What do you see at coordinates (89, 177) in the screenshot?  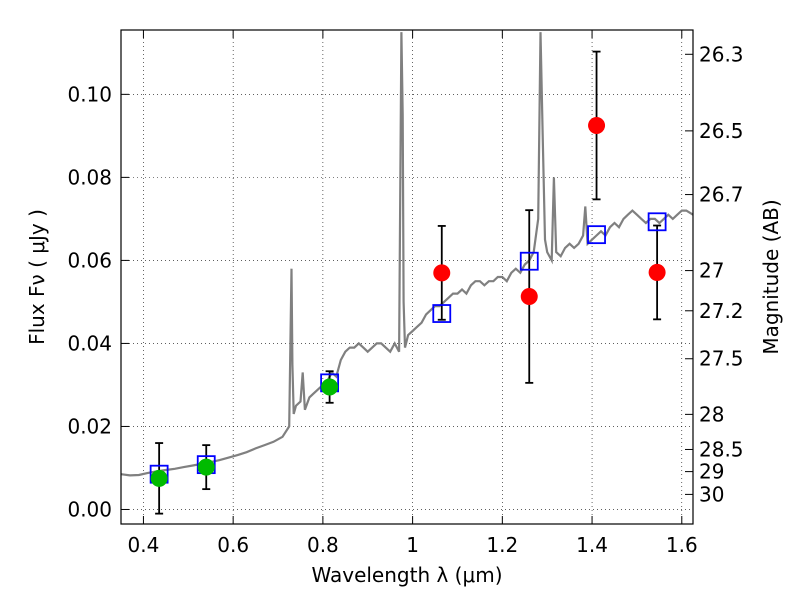 I see `y-tick-label: 0.08` at bounding box center [89, 177].